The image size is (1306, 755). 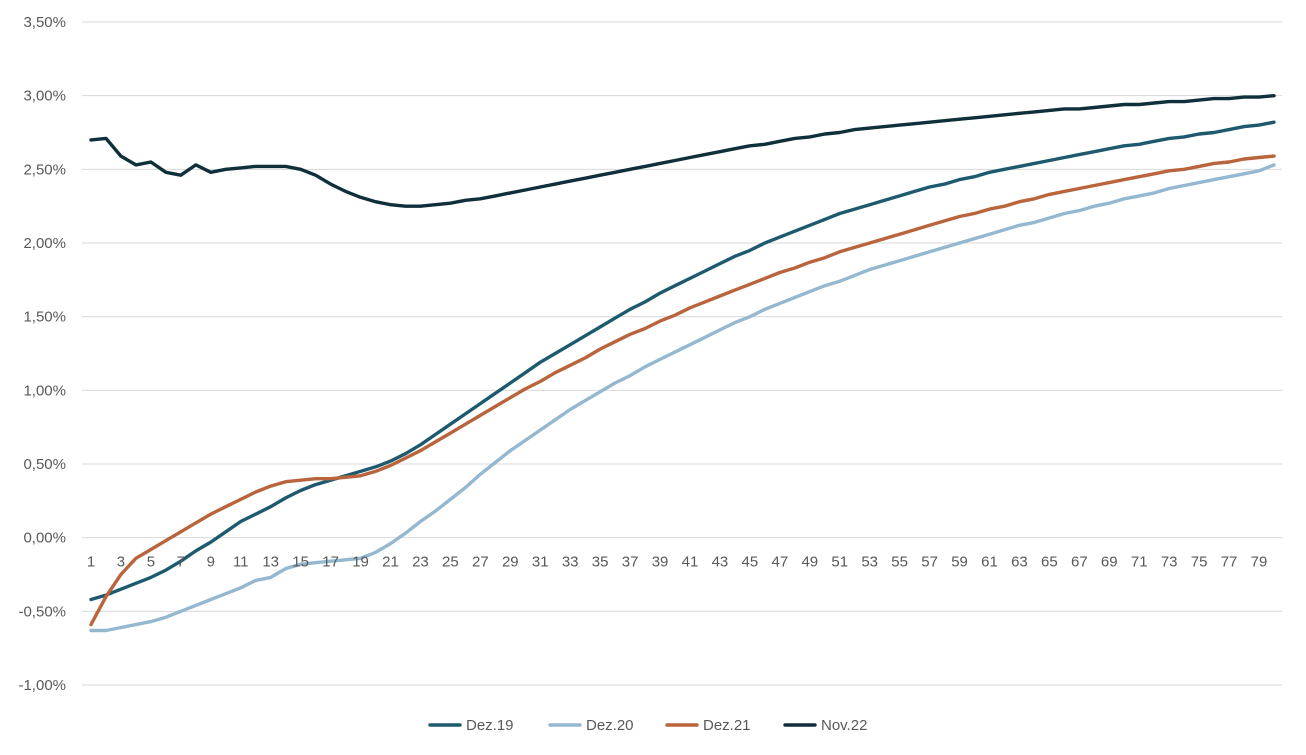 What do you see at coordinates (300, 562) in the screenshot?
I see `x-tick-label: 15` at bounding box center [300, 562].